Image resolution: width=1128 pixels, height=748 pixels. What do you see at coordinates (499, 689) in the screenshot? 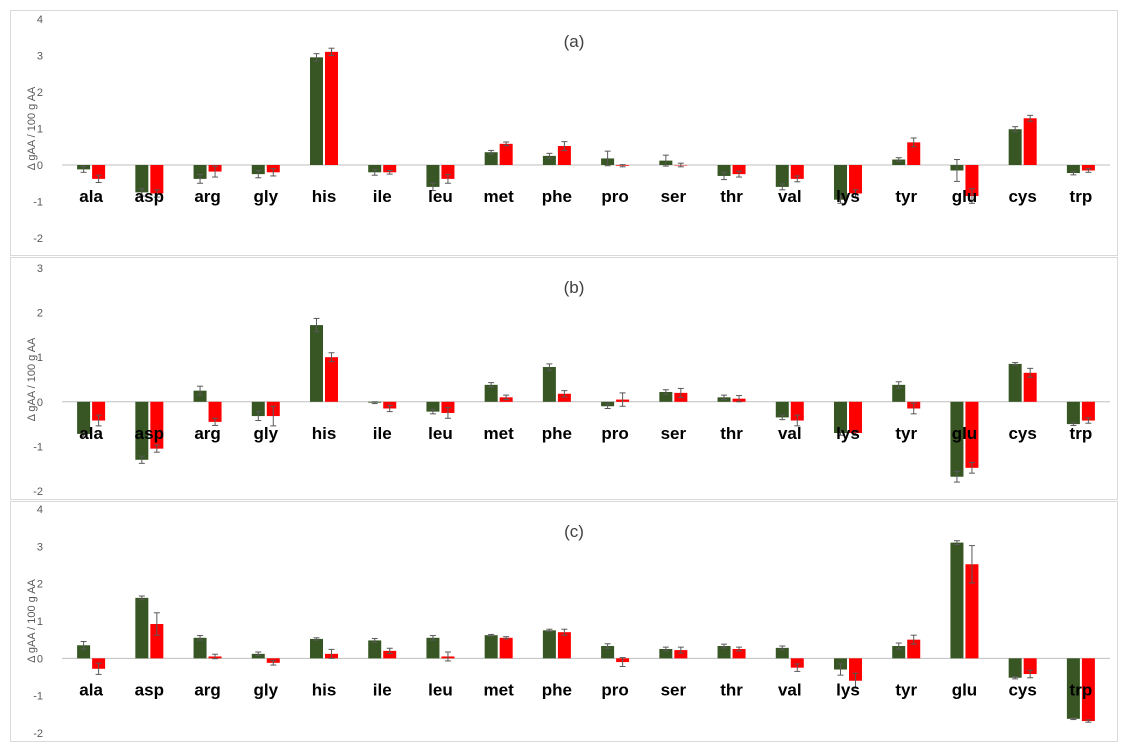
I see `category-label: met` at bounding box center [499, 689].